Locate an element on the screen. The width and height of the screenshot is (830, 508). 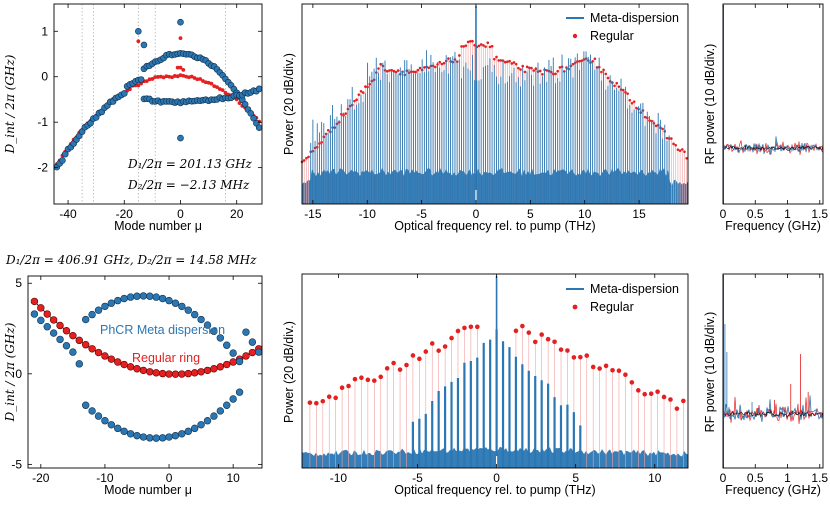
legend-regular-swatch is located at coordinates (575, 36).